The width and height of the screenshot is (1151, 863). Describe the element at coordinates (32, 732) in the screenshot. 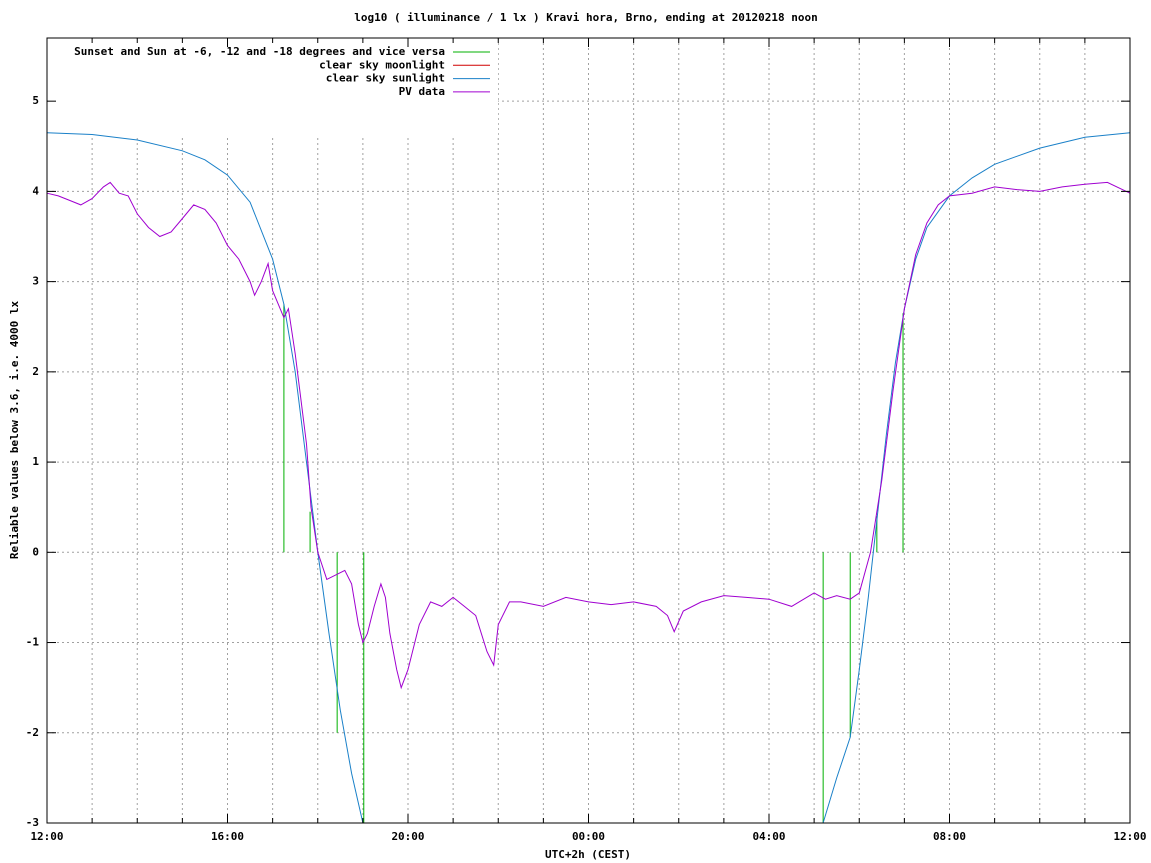

I see `y-tick-label: -2` at that location.